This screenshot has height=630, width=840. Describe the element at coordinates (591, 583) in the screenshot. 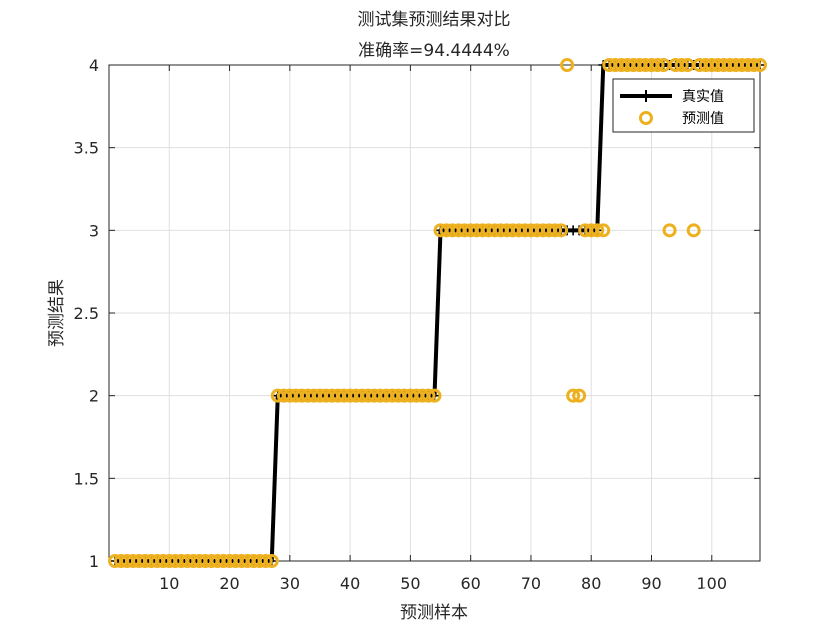

I see `x-tick-label: 80` at that location.